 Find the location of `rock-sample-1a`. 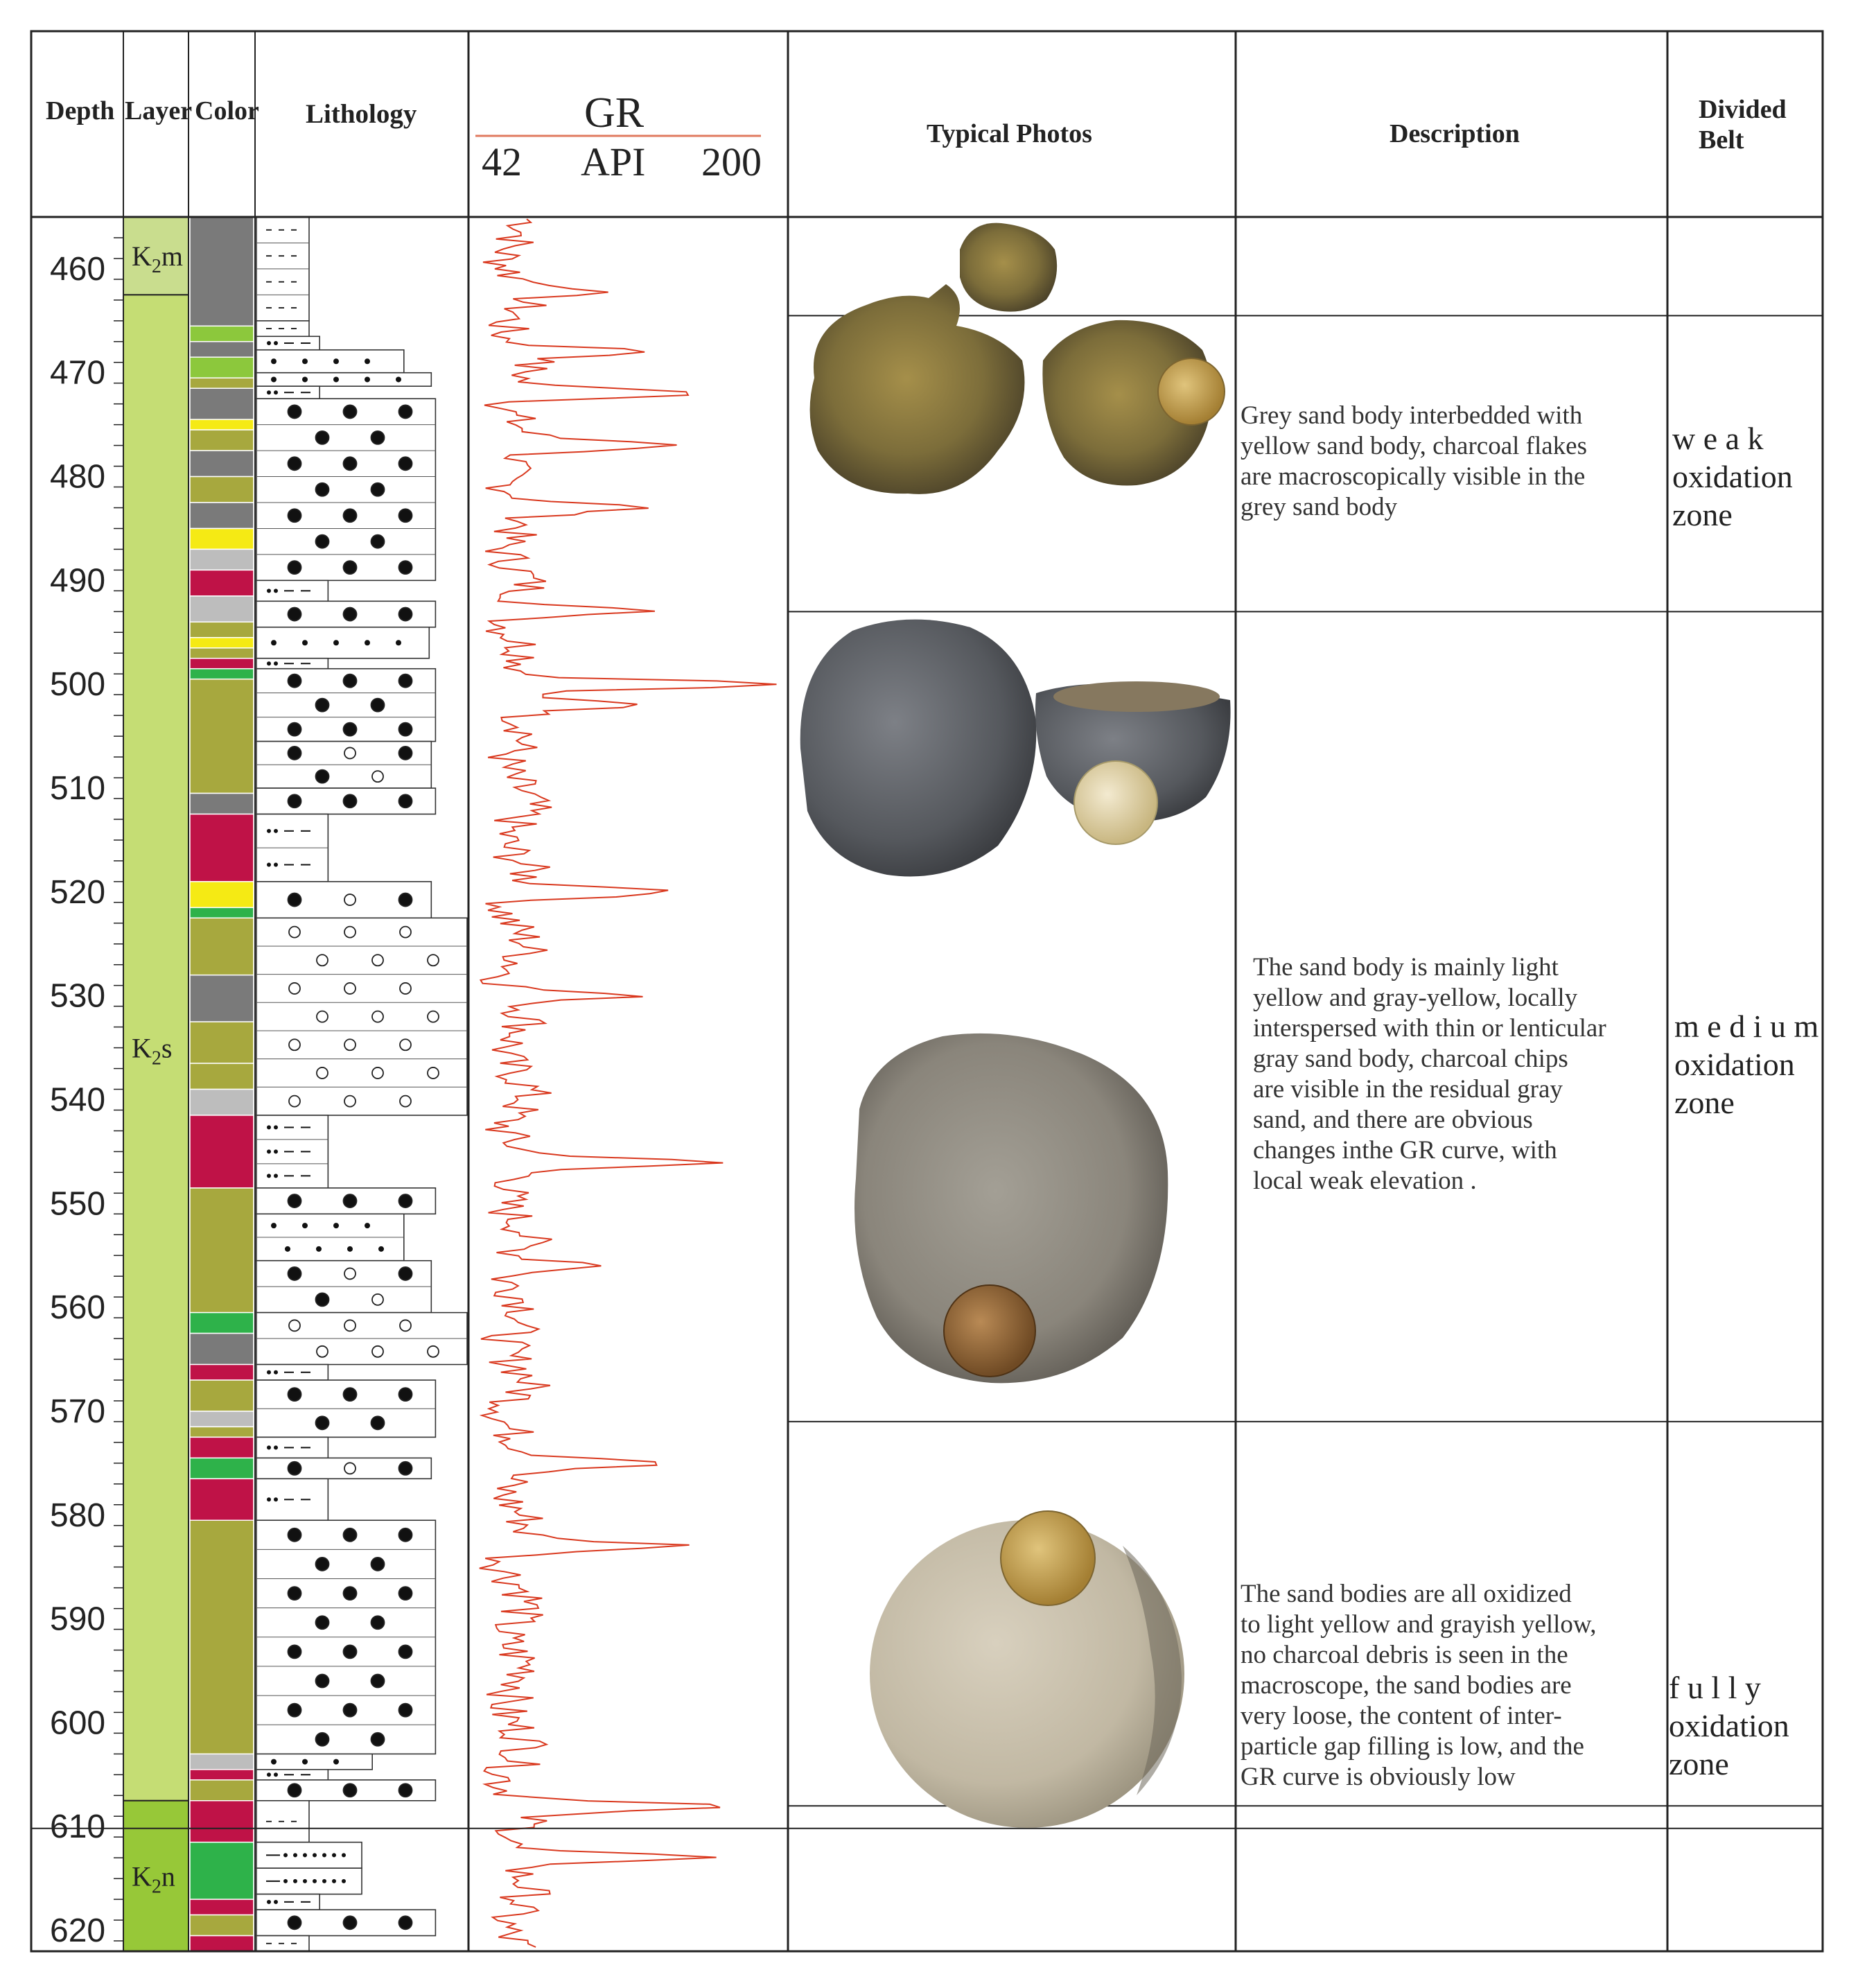

rock-sample-1a is located at coordinates (917, 389).